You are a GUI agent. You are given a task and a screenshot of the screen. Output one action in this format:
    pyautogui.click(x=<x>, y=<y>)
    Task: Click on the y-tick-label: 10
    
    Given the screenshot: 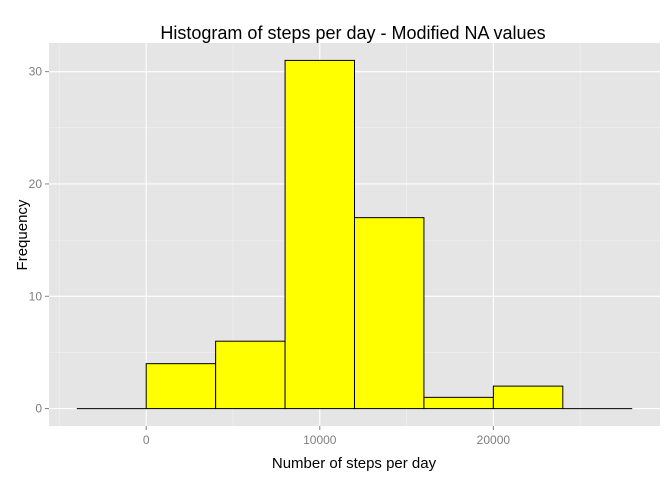 What is the action you would take?
    pyautogui.click(x=36, y=296)
    